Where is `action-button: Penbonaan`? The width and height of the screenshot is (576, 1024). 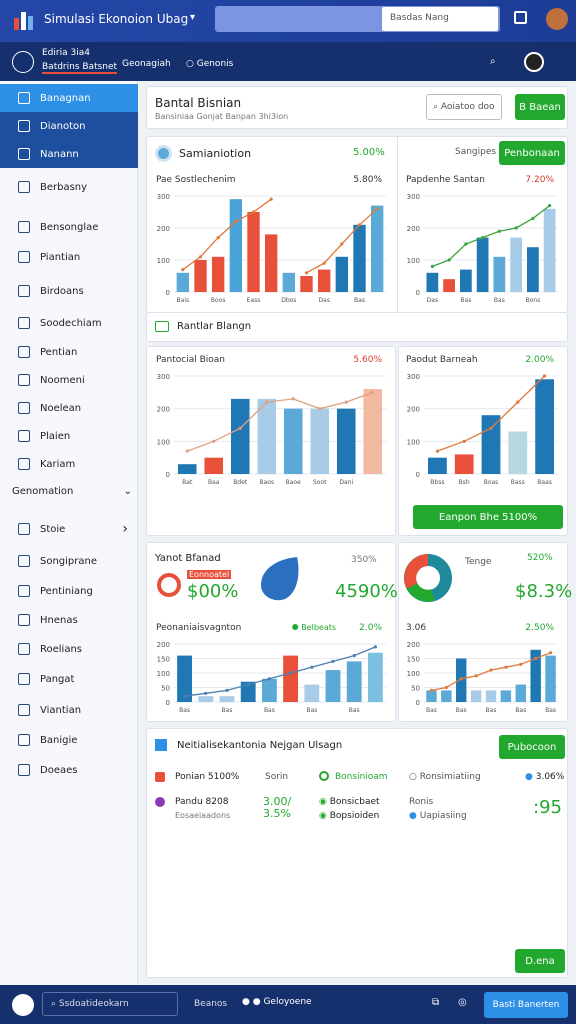
action-button: Penbonaan is located at coordinates (532, 153).